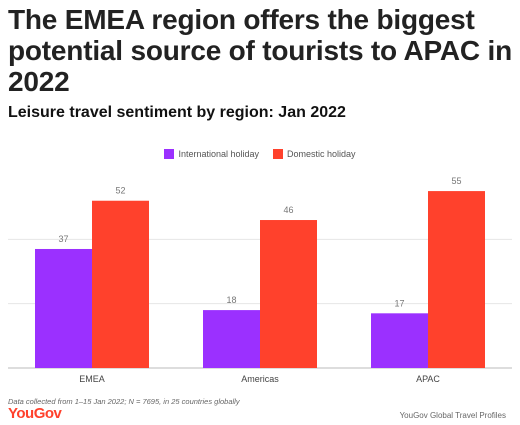 This screenshot has width=520, height=425. I want to click on bar-americas-domestic, so click(288, 294).